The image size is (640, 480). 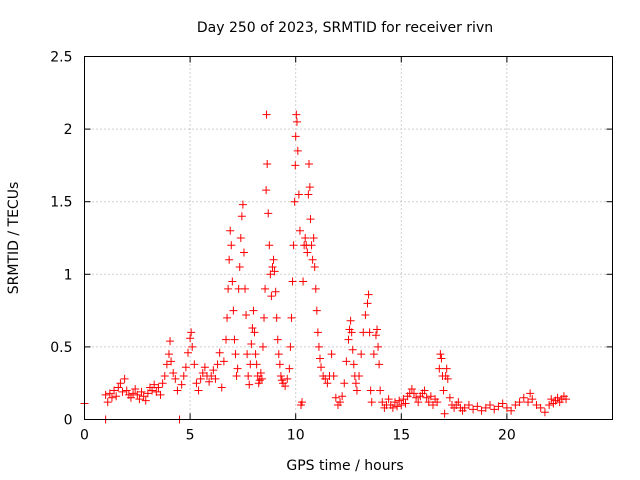 I want to click on y-tick-label: 1.5, so click(x=61, y=203).